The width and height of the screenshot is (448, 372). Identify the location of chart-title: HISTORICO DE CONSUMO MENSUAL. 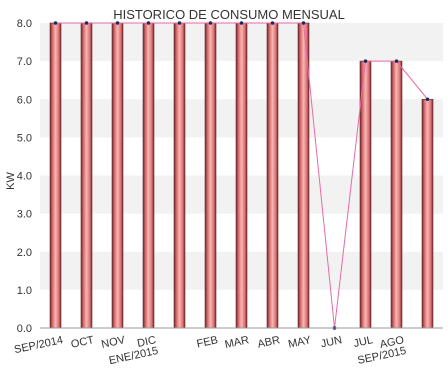
(229, 14).